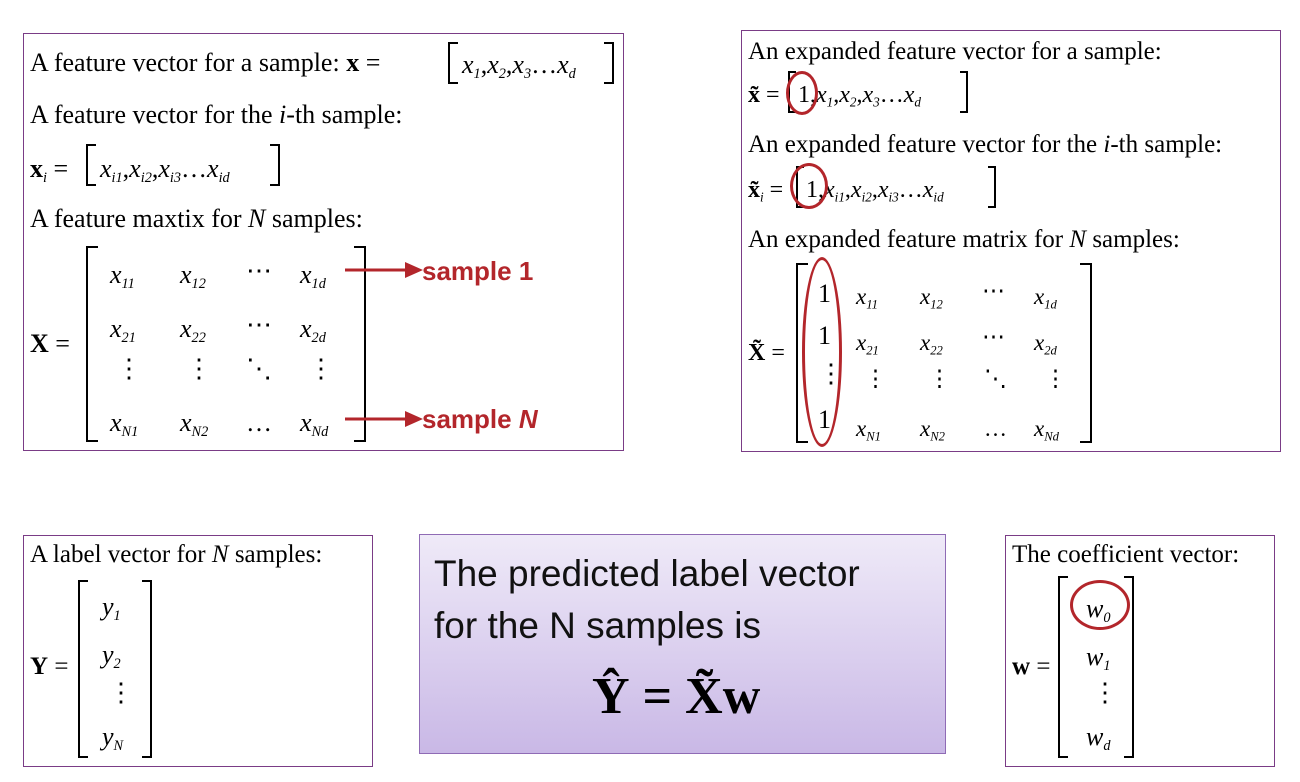 The height and width of the screenshot is (782, 1300). Describe the element at coordinates (165, 170) in the screenshot. I see `vector-xi: xi1,xi2,xi3…xid` at that location.